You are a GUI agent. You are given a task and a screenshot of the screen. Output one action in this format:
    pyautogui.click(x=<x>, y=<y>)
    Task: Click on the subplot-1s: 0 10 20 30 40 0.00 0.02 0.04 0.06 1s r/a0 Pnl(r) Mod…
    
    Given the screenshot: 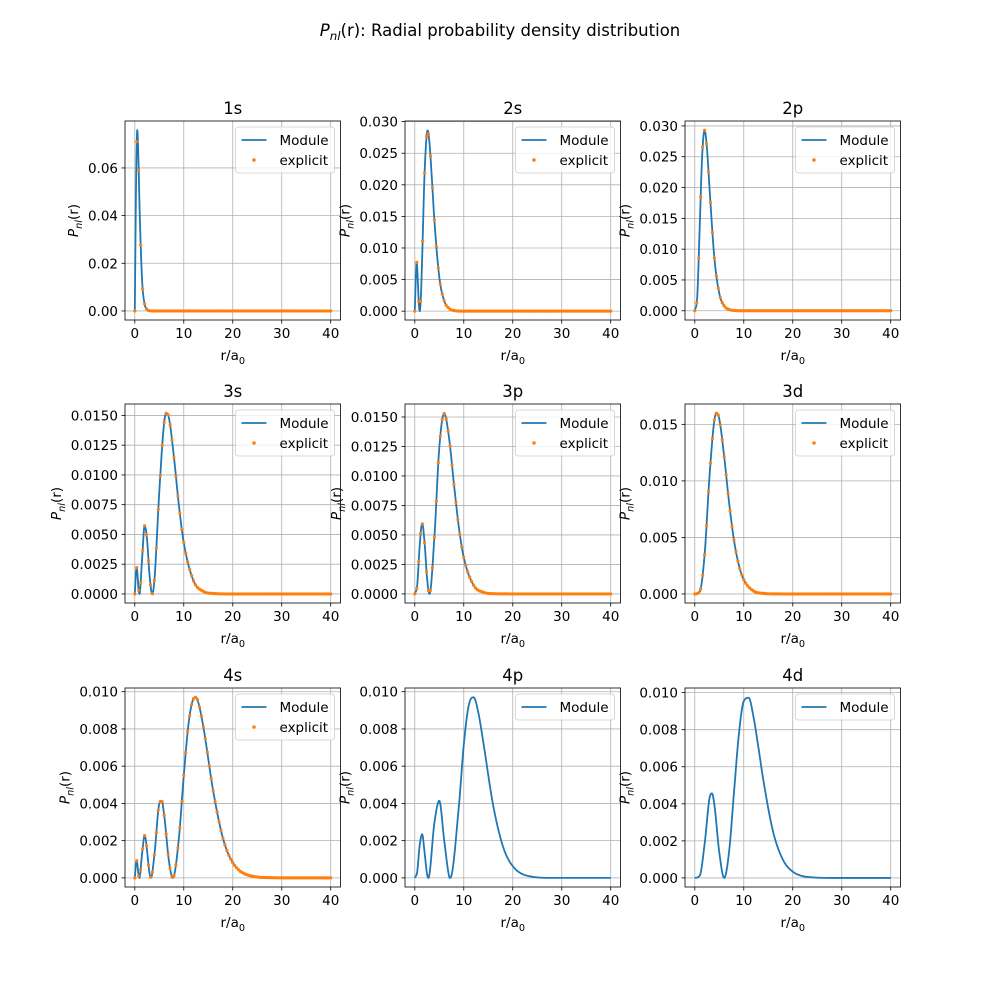 What is the action you would take?
    pyautogui.click(x=203, y=233)
    